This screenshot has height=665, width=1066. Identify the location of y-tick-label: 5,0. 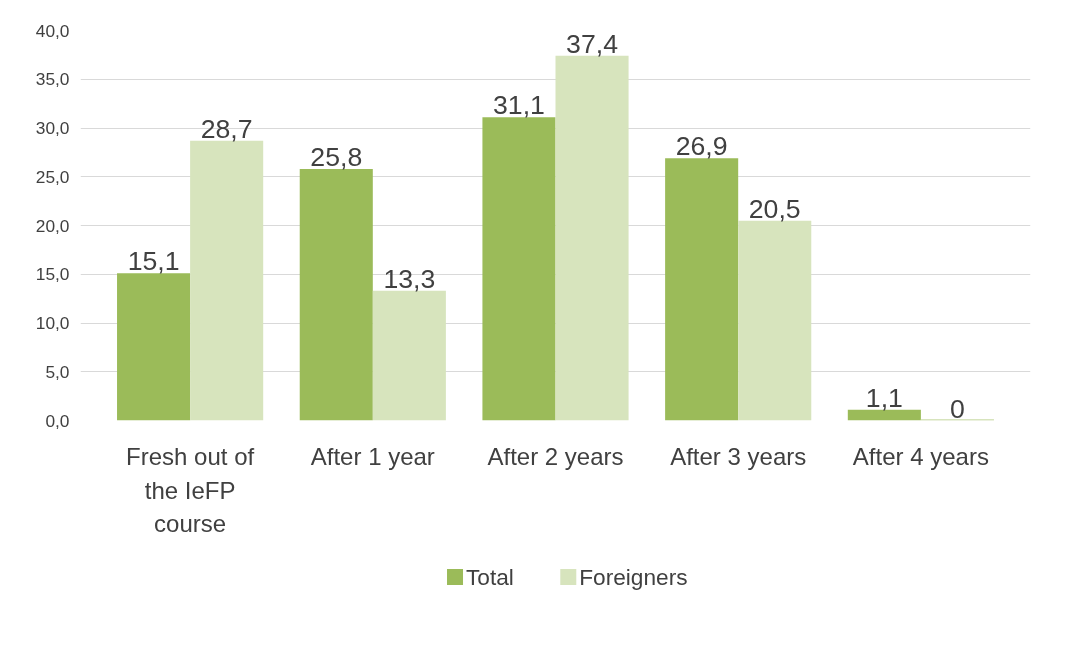
(57, 371).